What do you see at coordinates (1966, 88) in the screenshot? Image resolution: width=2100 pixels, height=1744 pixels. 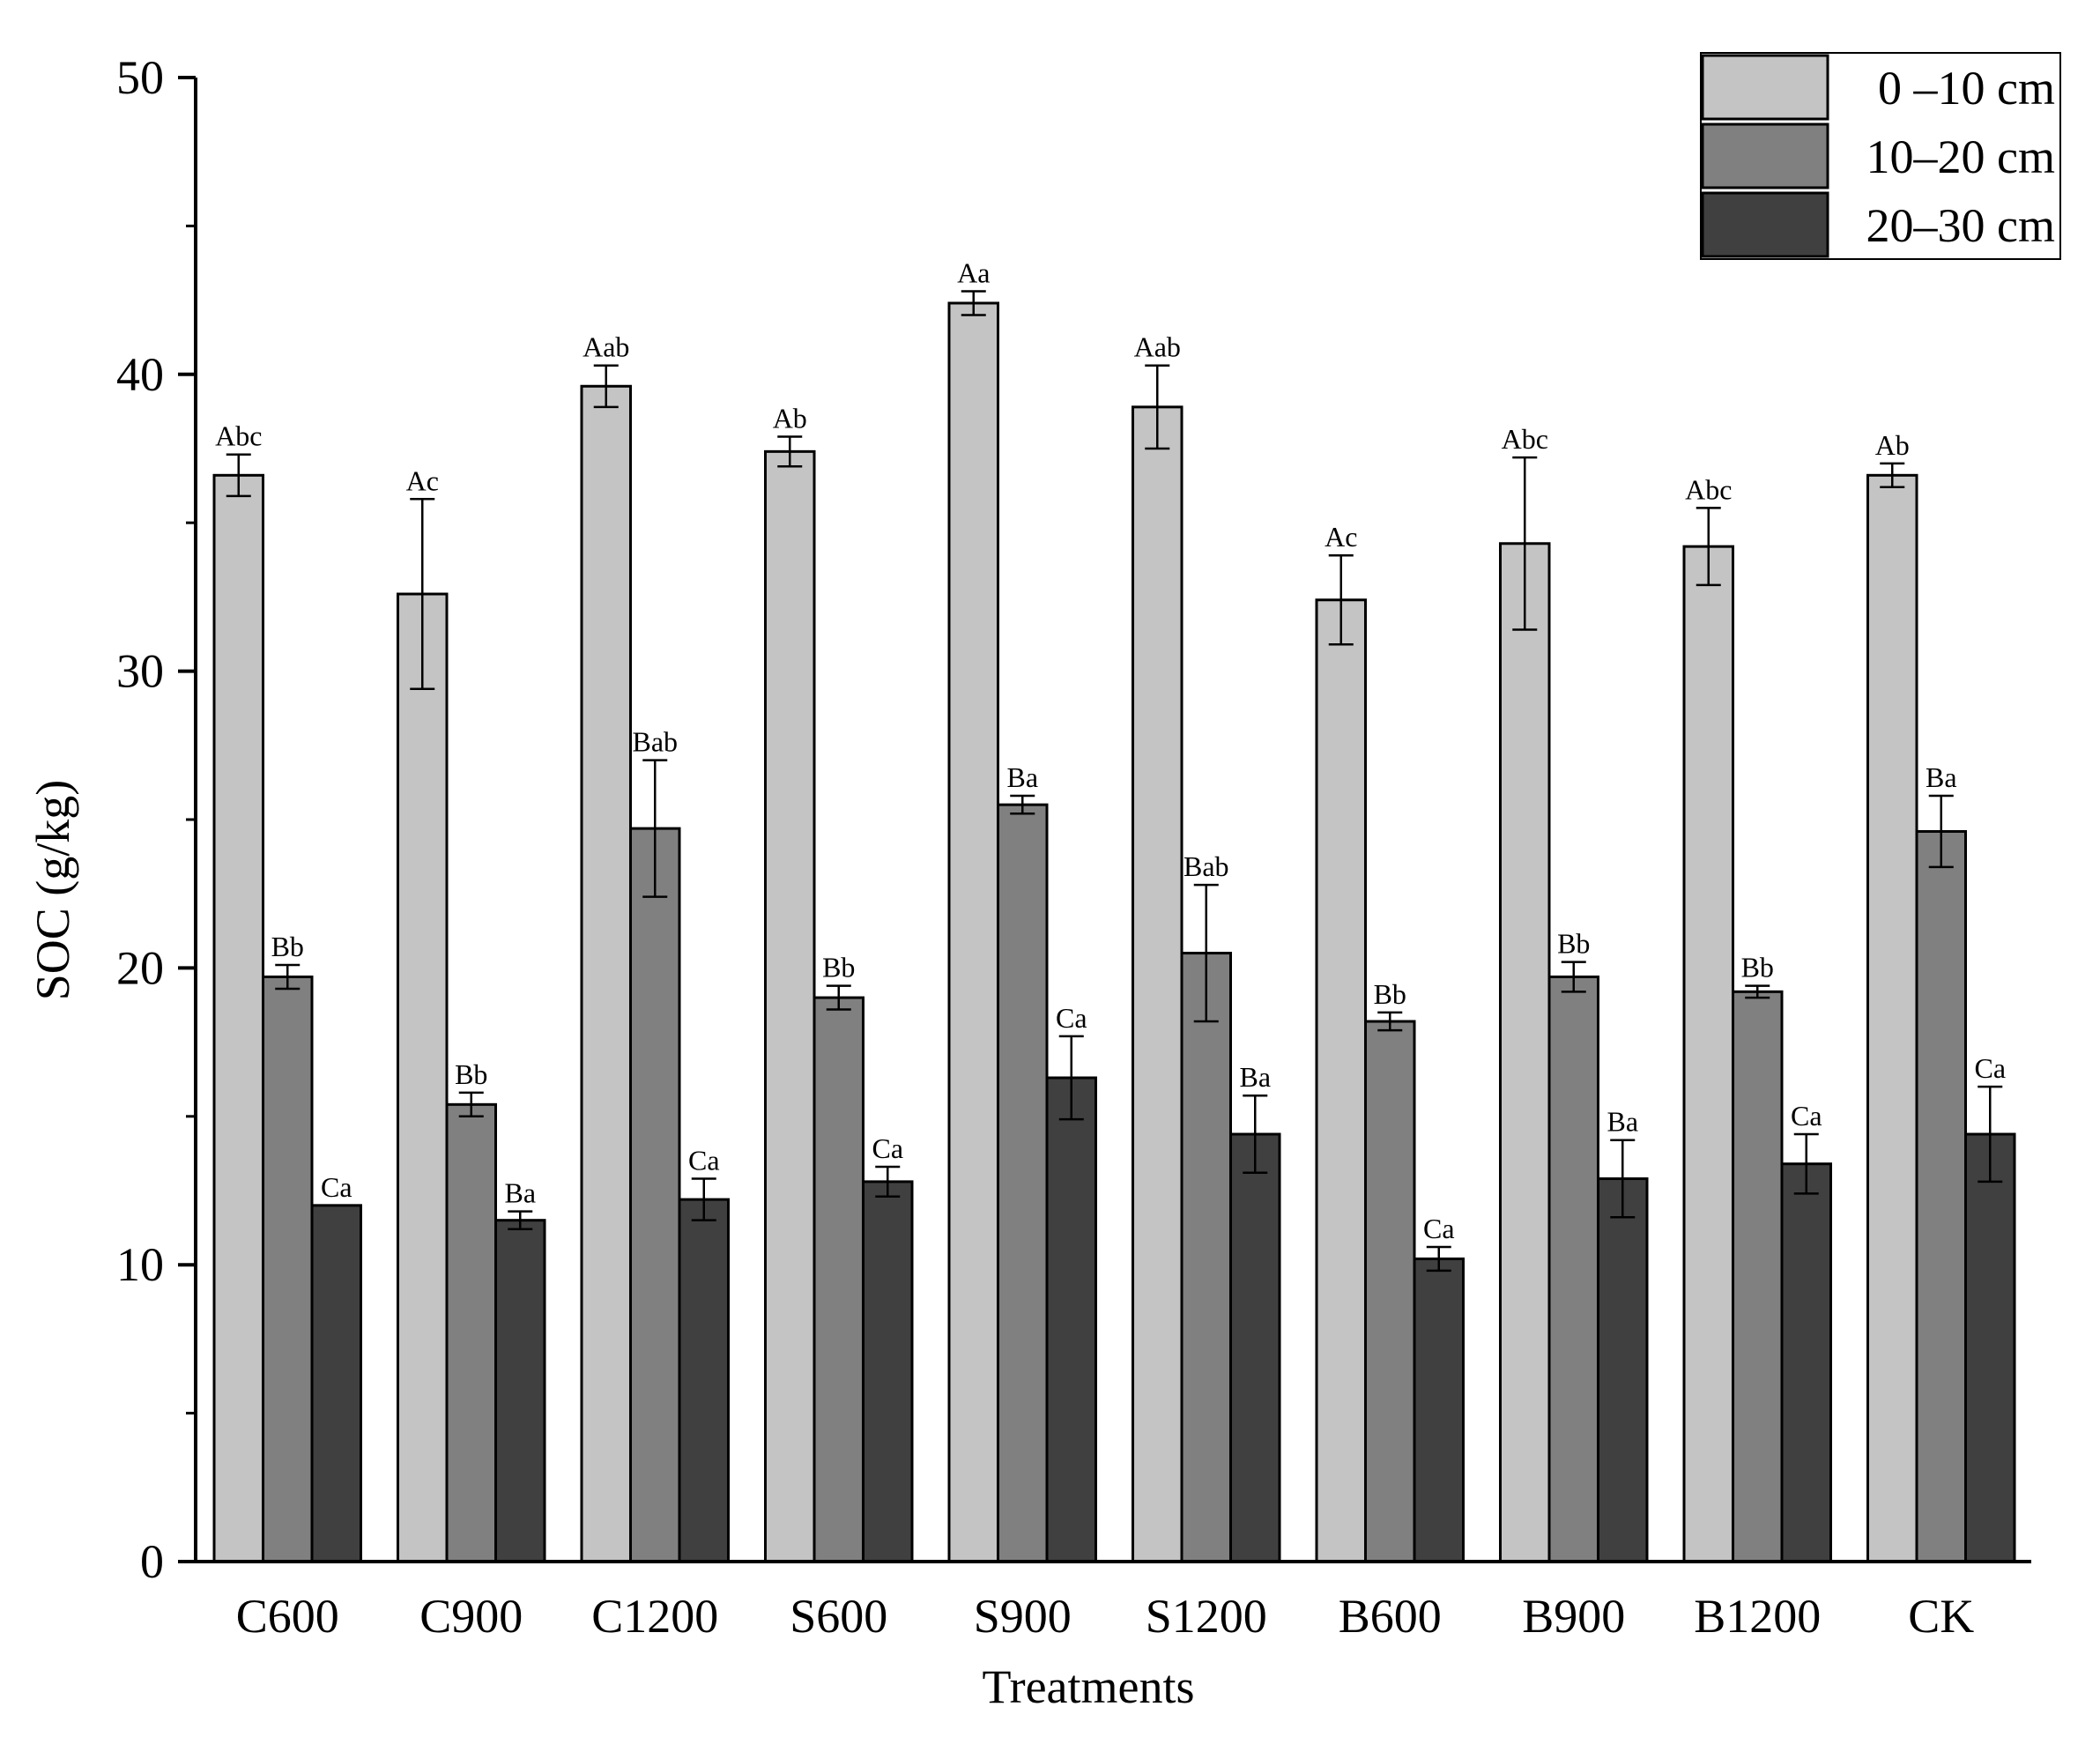 I see `legend-label-series0: 0 –10 cm` at bounding box center [1966, 88].